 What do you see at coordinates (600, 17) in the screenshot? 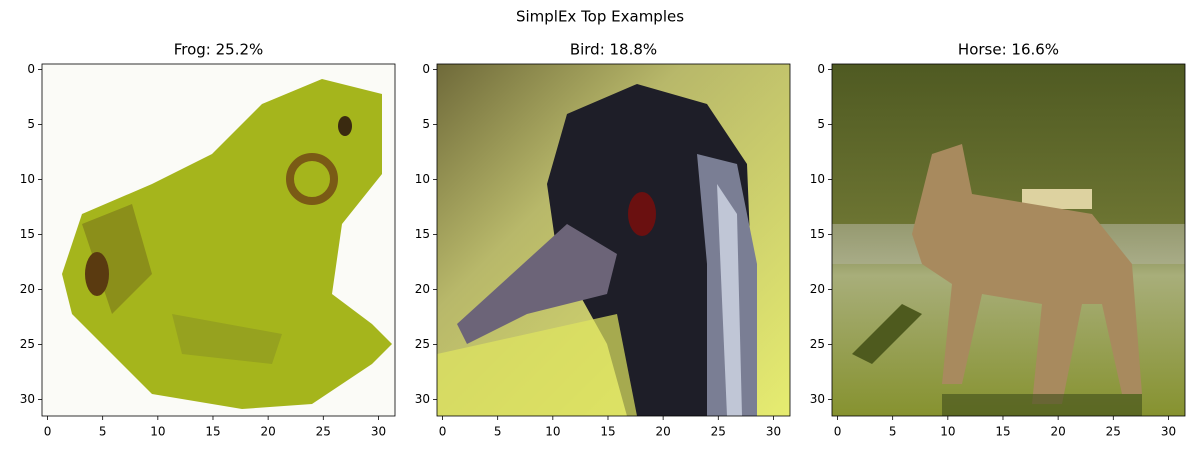
I see `suptitle: SimplEx Top Examples` at bounding box center [600, 17].